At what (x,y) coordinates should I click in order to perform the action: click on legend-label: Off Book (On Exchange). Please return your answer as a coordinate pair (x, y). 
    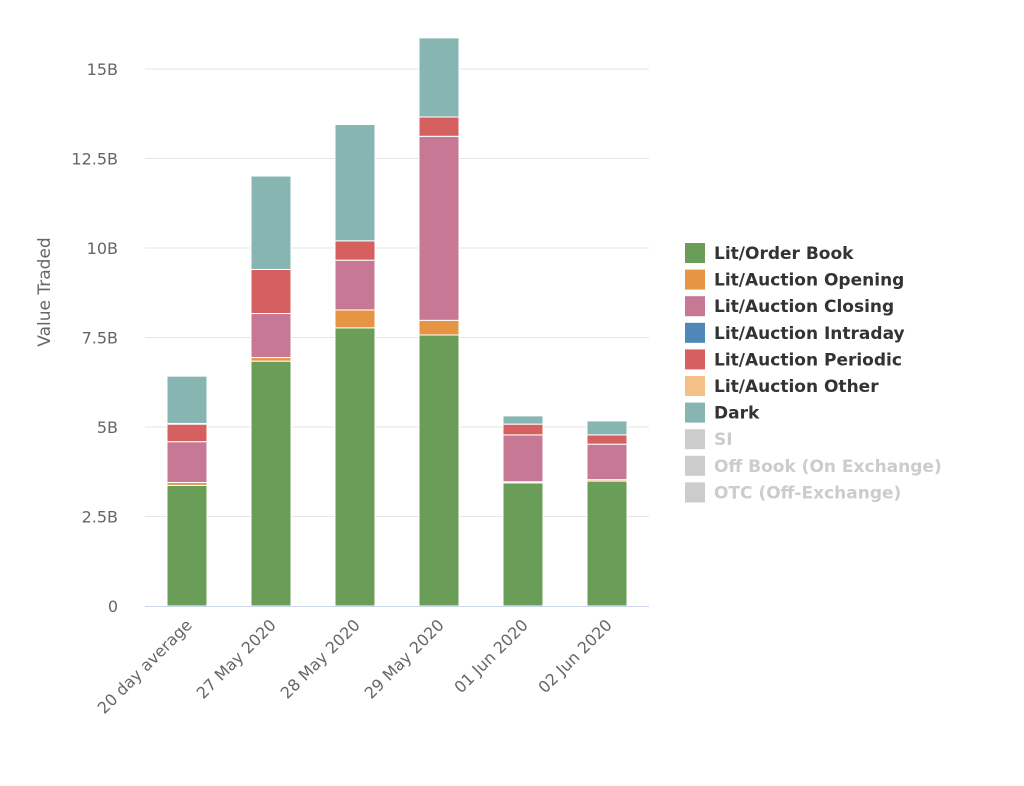
    Looking at the image, I should click on (828, 467).